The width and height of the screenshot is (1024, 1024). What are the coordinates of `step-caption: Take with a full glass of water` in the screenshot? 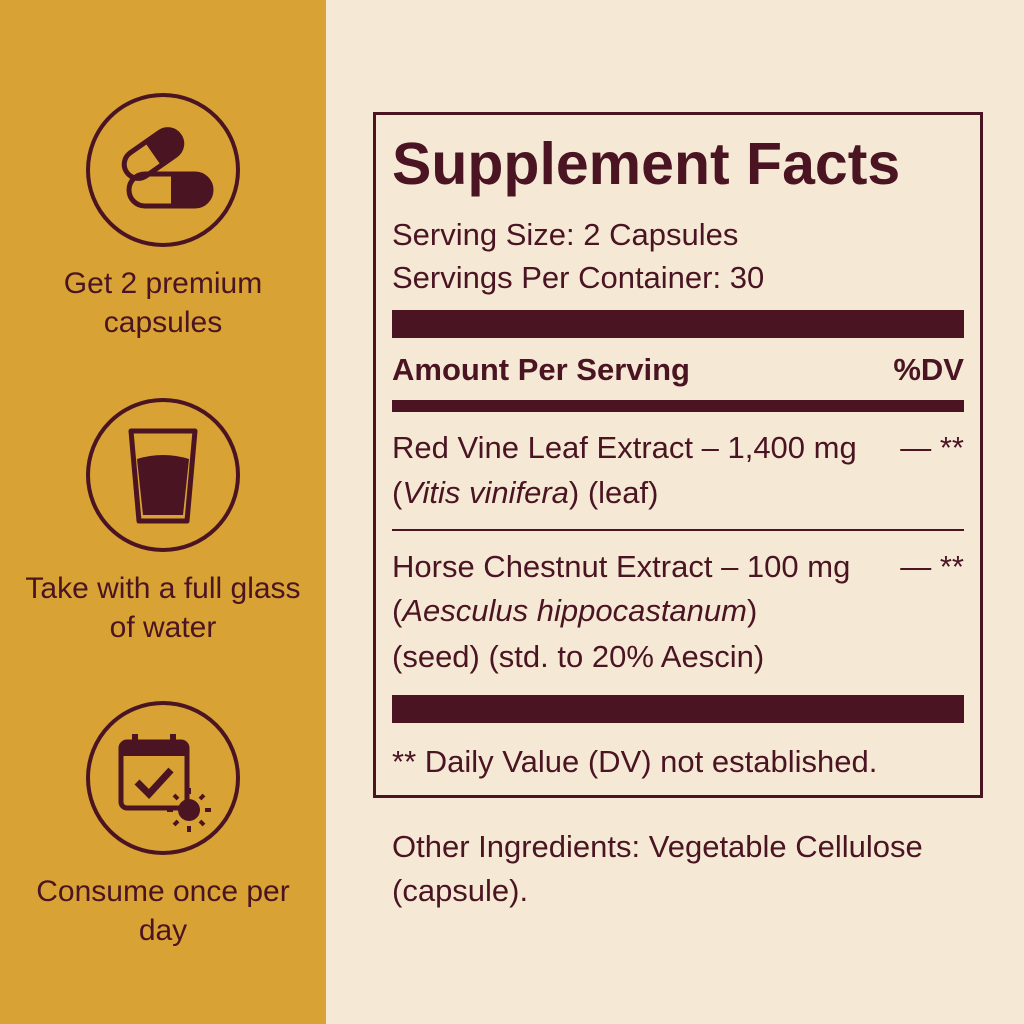 It's located at (163, 608).